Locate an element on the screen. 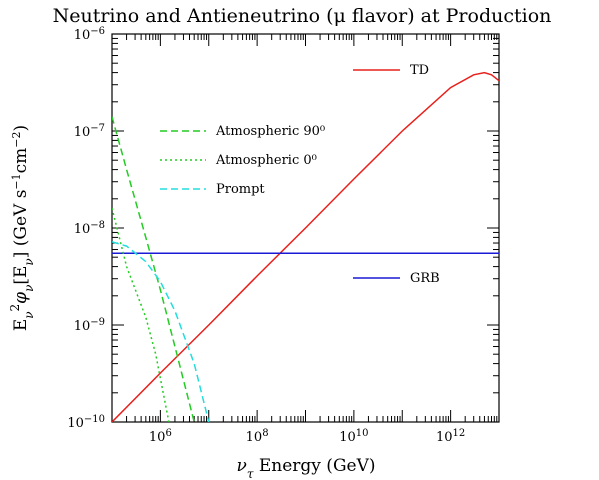 The image size is (599, 480). y-tick-label: 10⁻⁶ is located at coordinates (89, 35).